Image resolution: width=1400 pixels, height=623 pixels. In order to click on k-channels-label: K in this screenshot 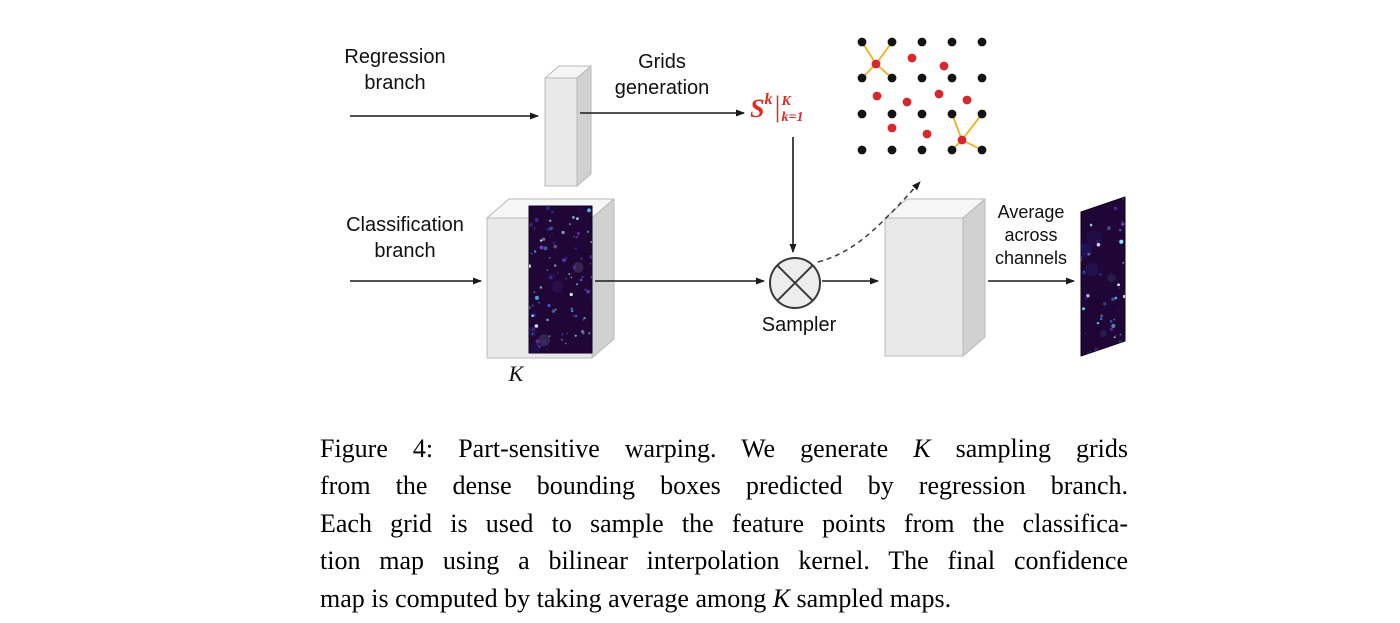, I will do `click(516, 373)`.